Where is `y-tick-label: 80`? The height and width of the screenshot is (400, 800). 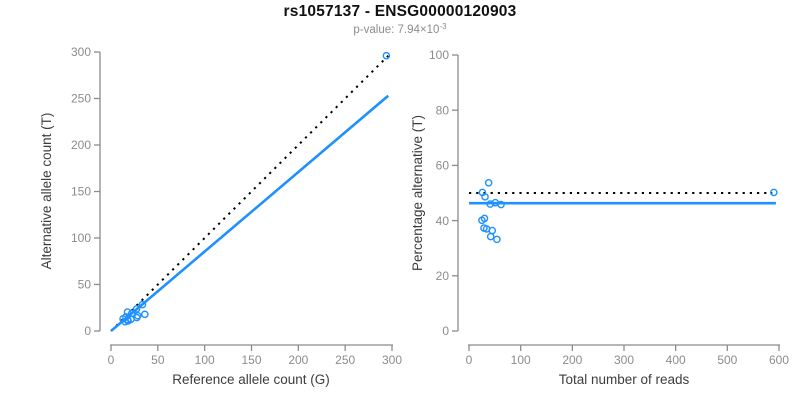
y-tick-label: 80 is located at coordinates (443, 110).